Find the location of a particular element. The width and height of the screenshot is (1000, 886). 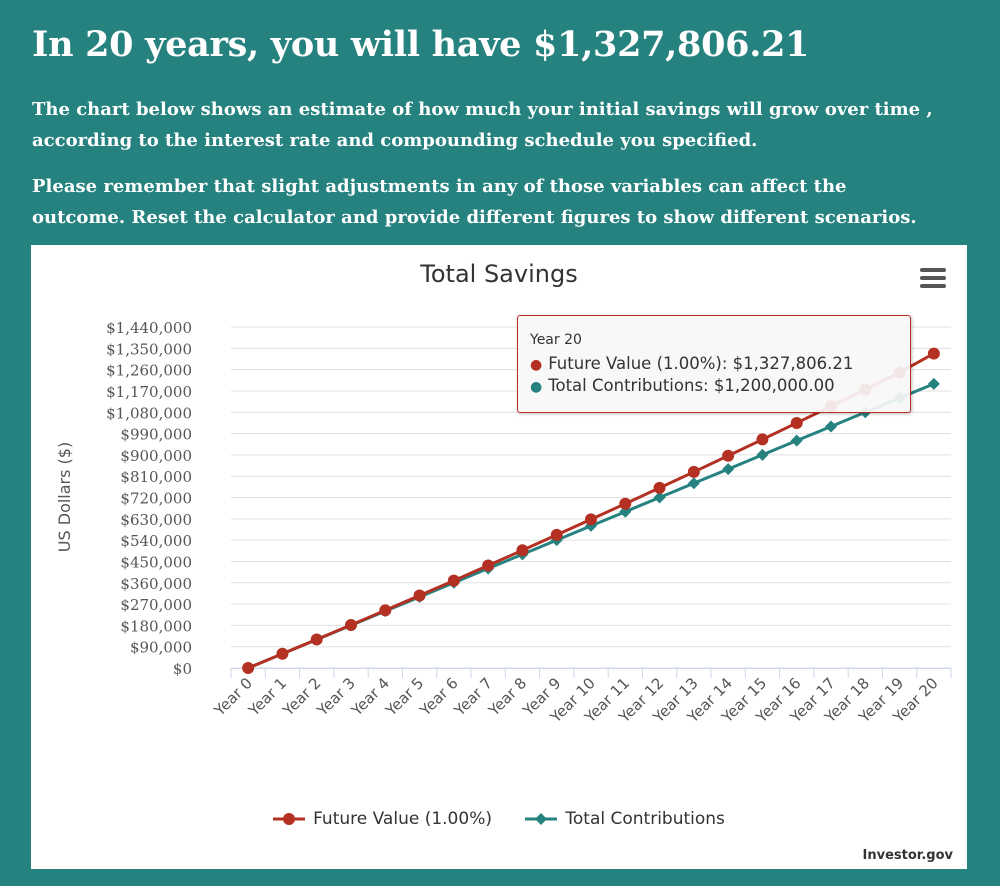

y-tick-label: $810,000 is located at coordinates (156, 477).